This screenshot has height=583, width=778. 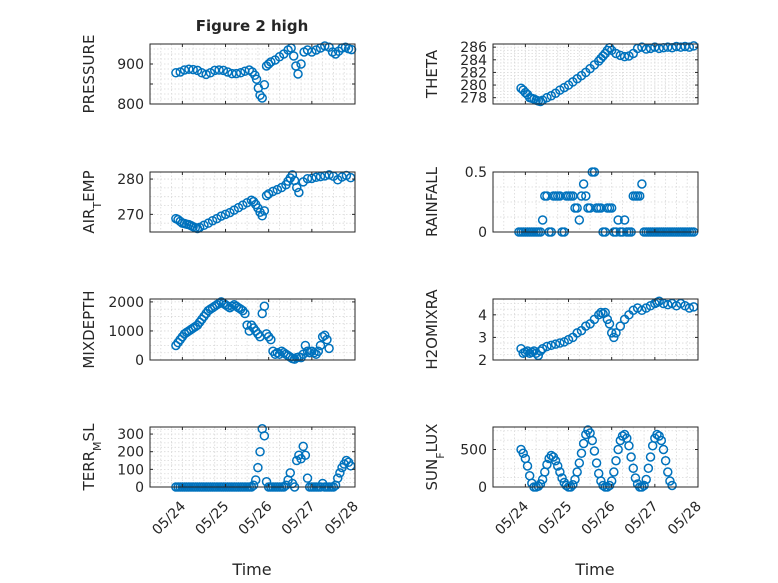 I want to click on x-axis-label-left: Time, so click(x=251, y=569).